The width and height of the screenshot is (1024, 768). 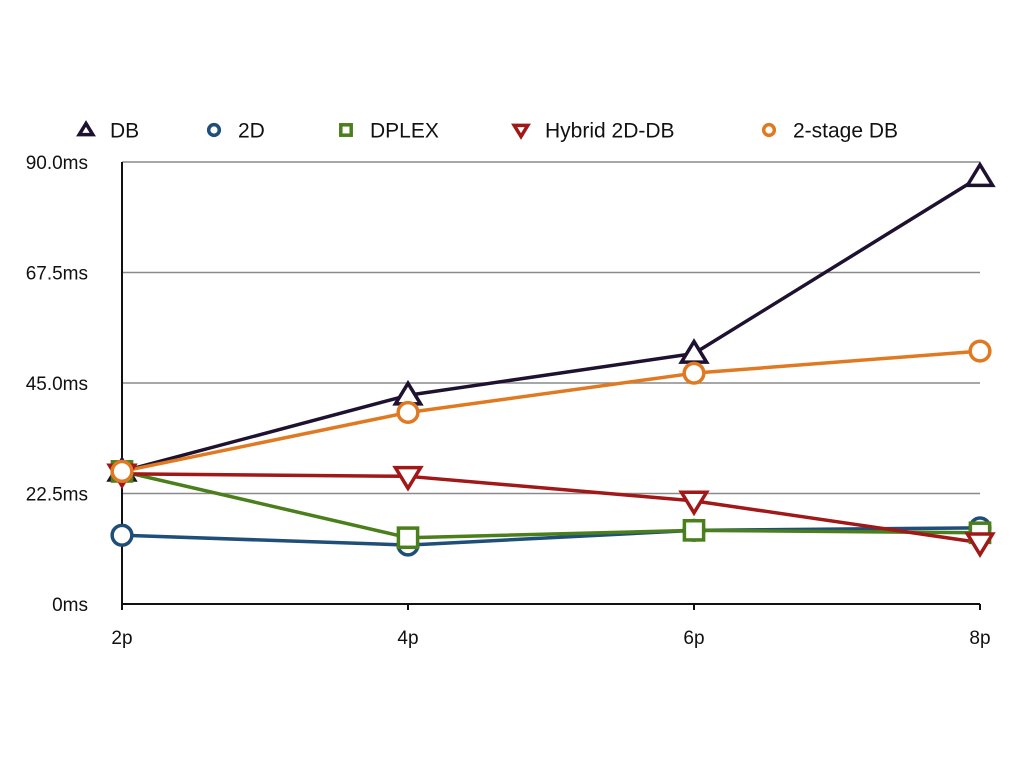 What do you see at coordinates (551, 536) in the screenshot?
I see `series-line-2d` at bounding box center [551, 536].